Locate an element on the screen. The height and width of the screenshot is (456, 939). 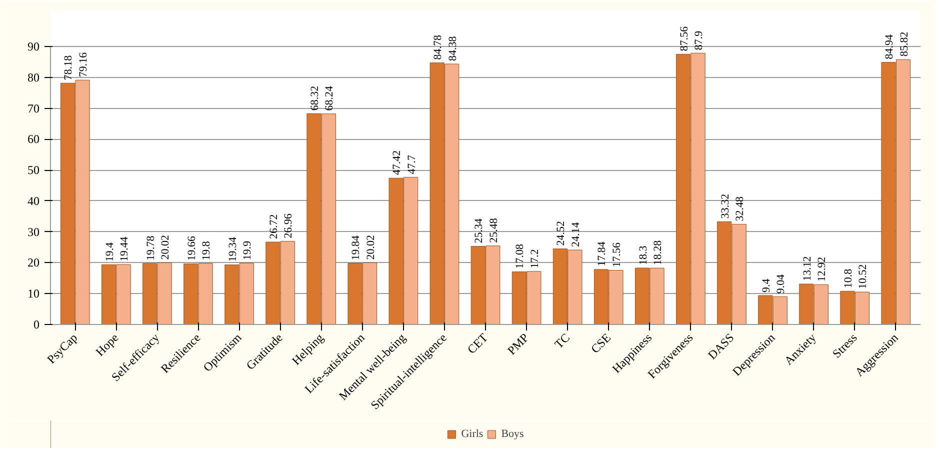
legend-label: Boys is located at coordinates (512, 434).